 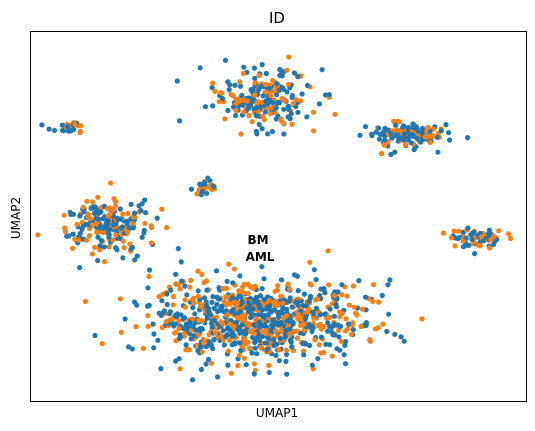 What do you see at coordinates (260, 257) in the screenshot?
I see `cluster-label-aml: AML` at bounding box center [260, 257].